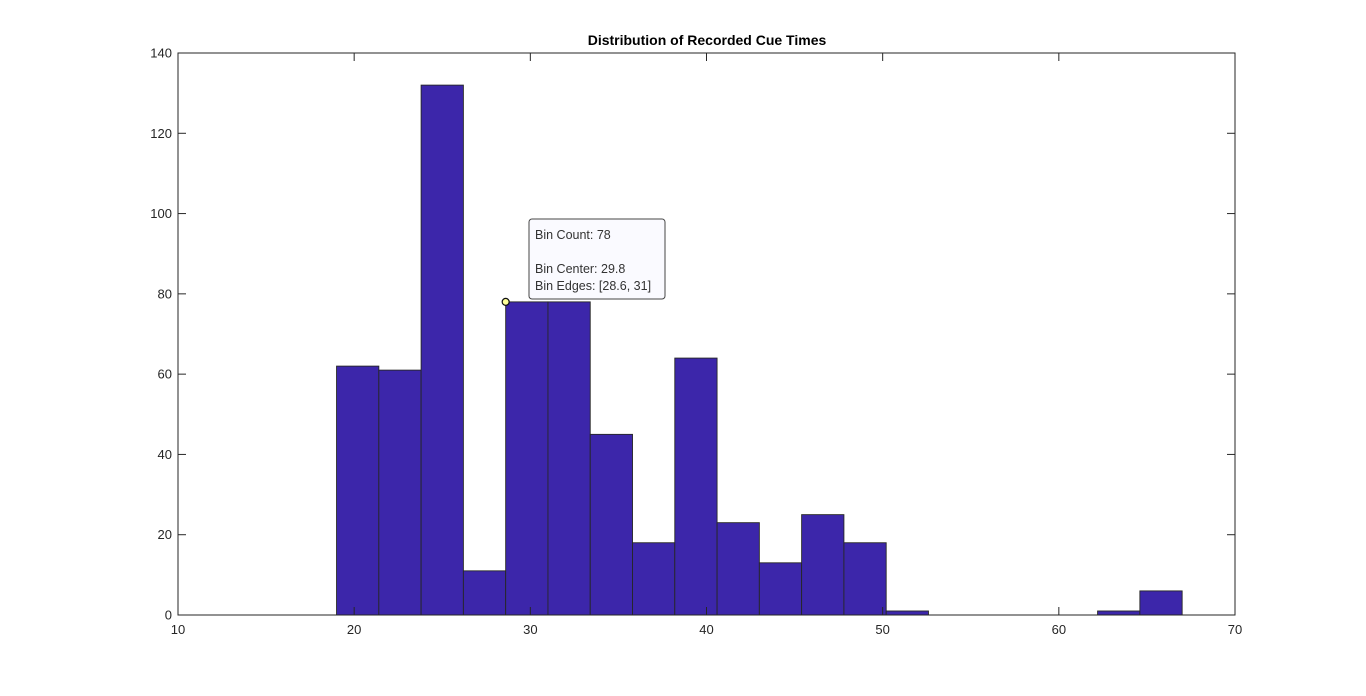 Image resolution: width=1366 pixels, height=696 pixels. Describe the element at coordinates (597, 259) in the screenshot. I see `datatip-box` at that location.